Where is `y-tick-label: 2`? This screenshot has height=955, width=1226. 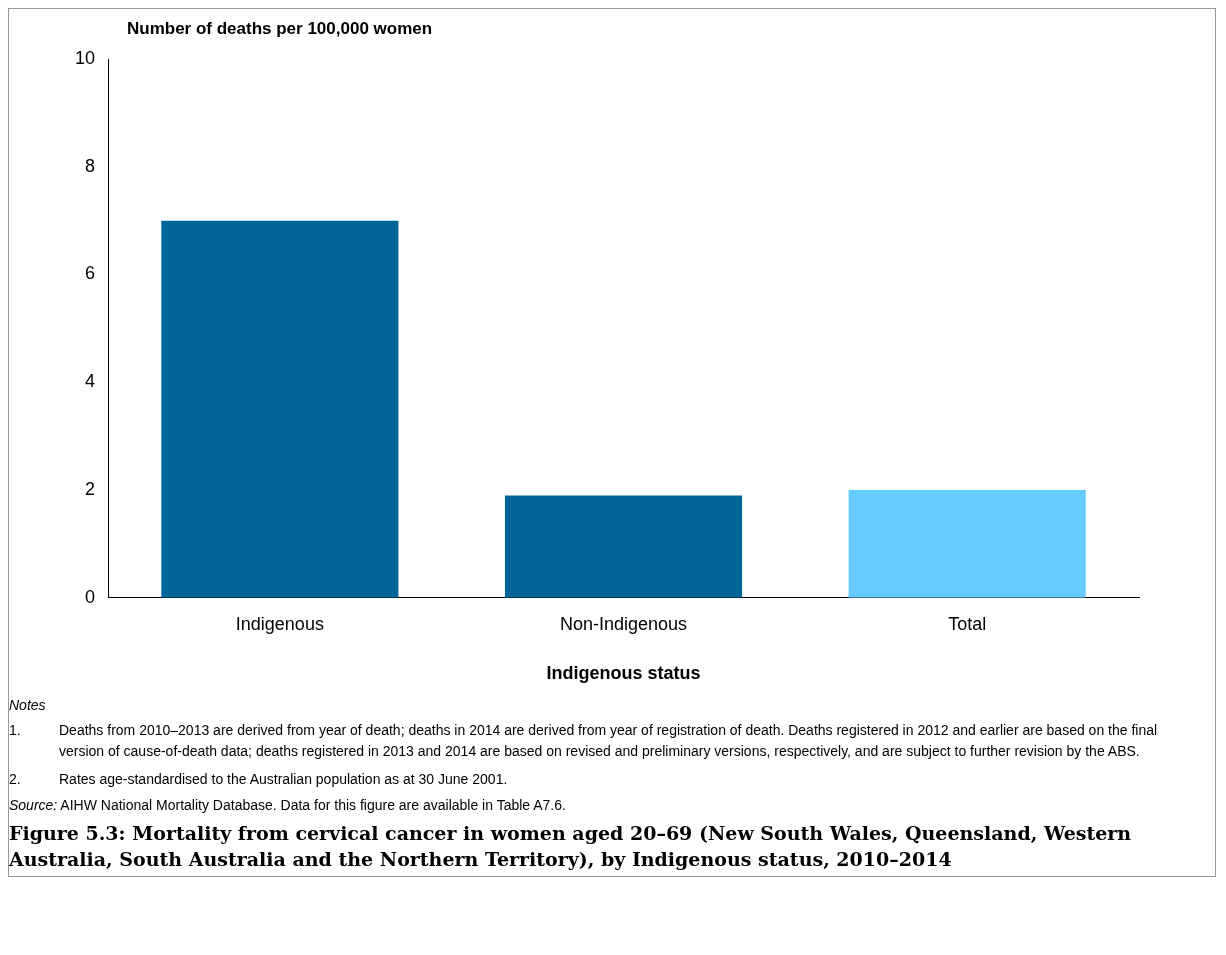
y-tick-label: 2 is located at coordinates (90, 489).